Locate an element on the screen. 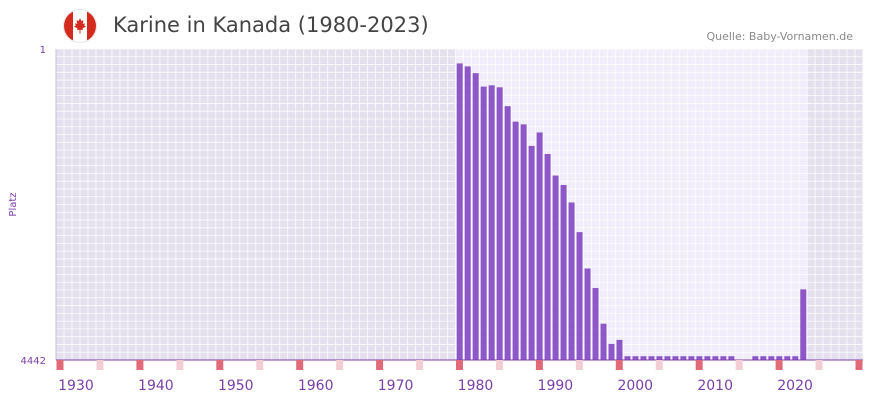 This screenshot has height=402, width=873. source-credit: Quelle: Baby-Vornamen.de is located at coordinates (779, 36).